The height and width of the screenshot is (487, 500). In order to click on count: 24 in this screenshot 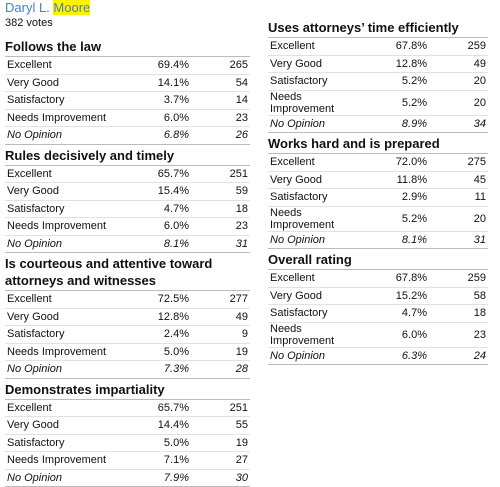, I will do `click(458, 356)`.